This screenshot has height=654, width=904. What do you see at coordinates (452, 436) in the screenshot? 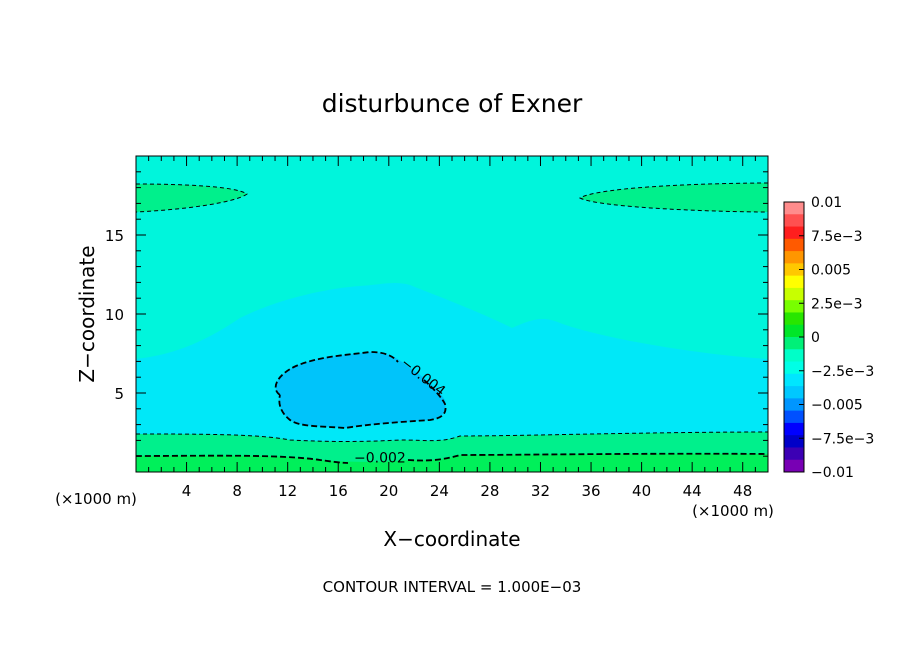
I see `contour-line-green-band` at bounding box center [452, 436].